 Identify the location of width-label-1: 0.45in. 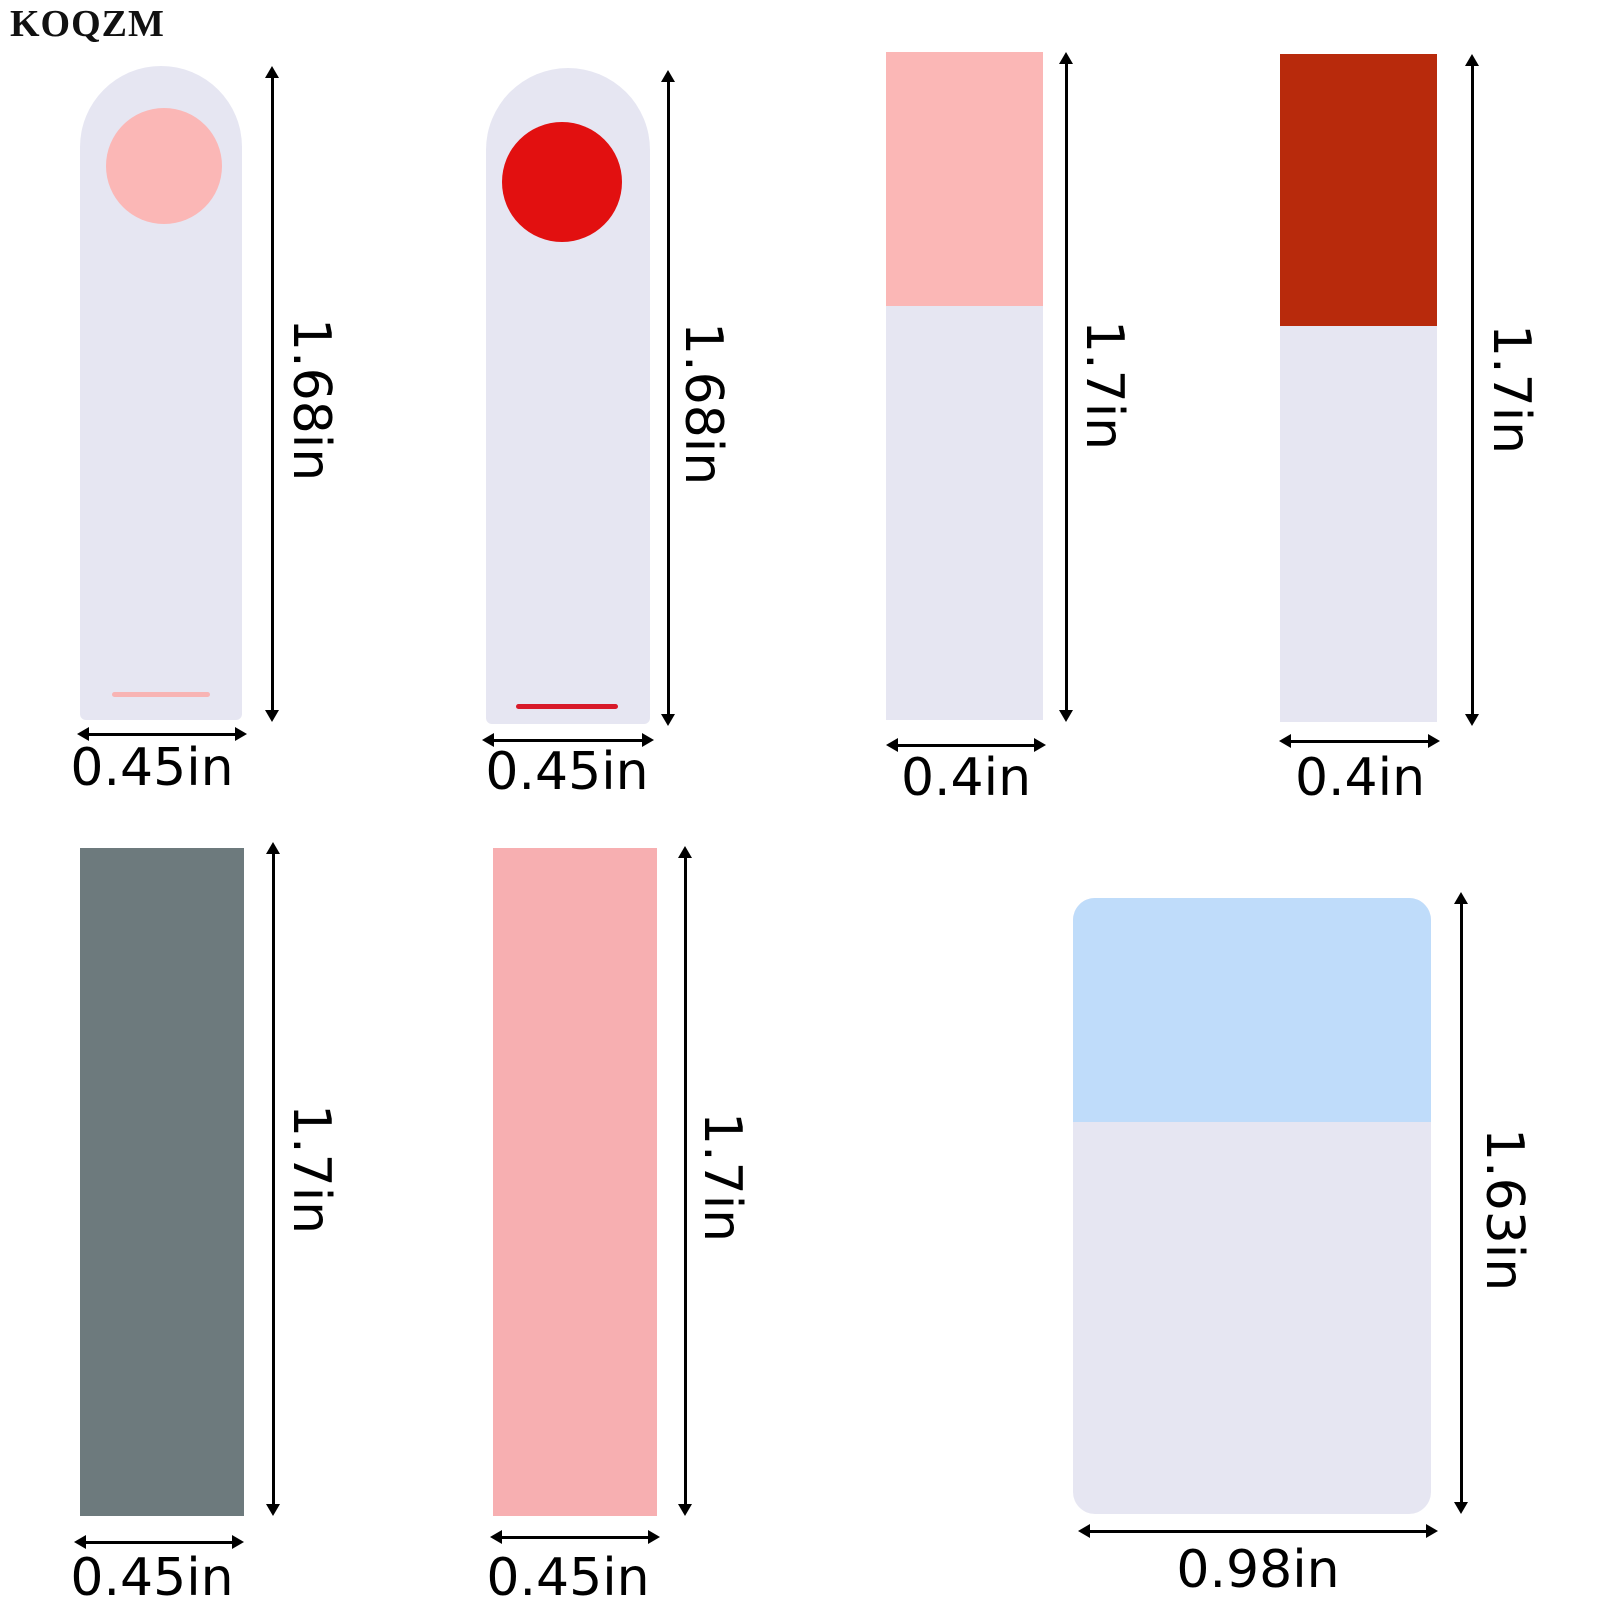
(152, 768).